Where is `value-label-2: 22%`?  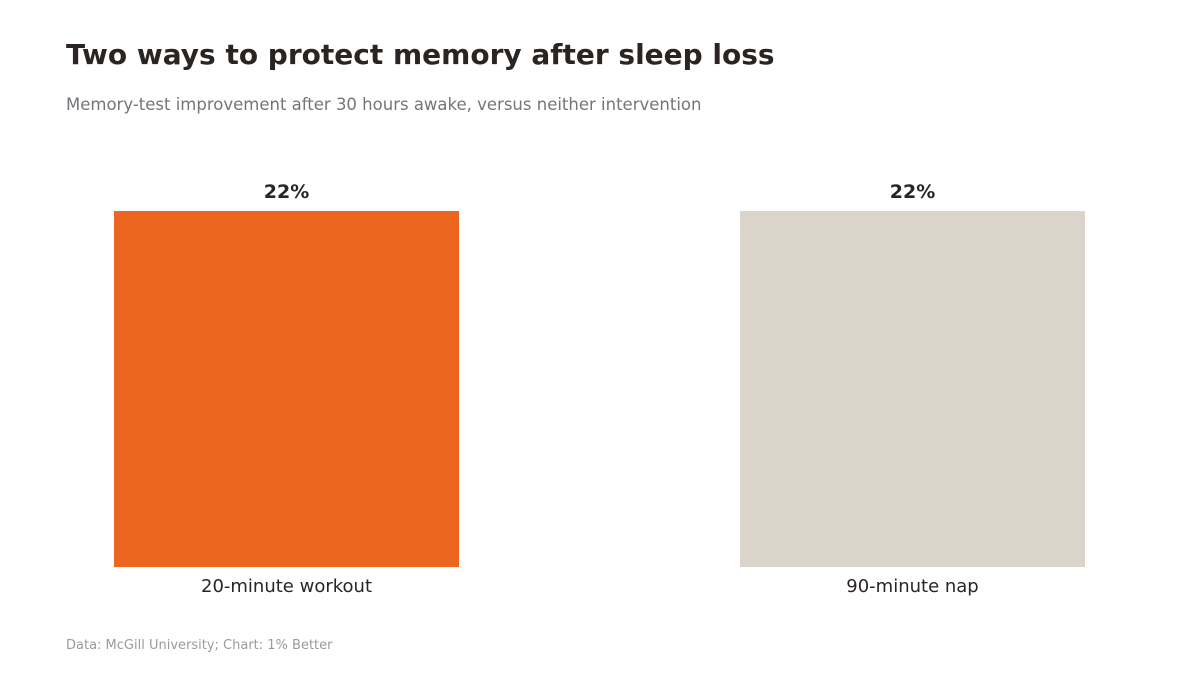
value-label-2: 22% is located at coordinates (912, 192).